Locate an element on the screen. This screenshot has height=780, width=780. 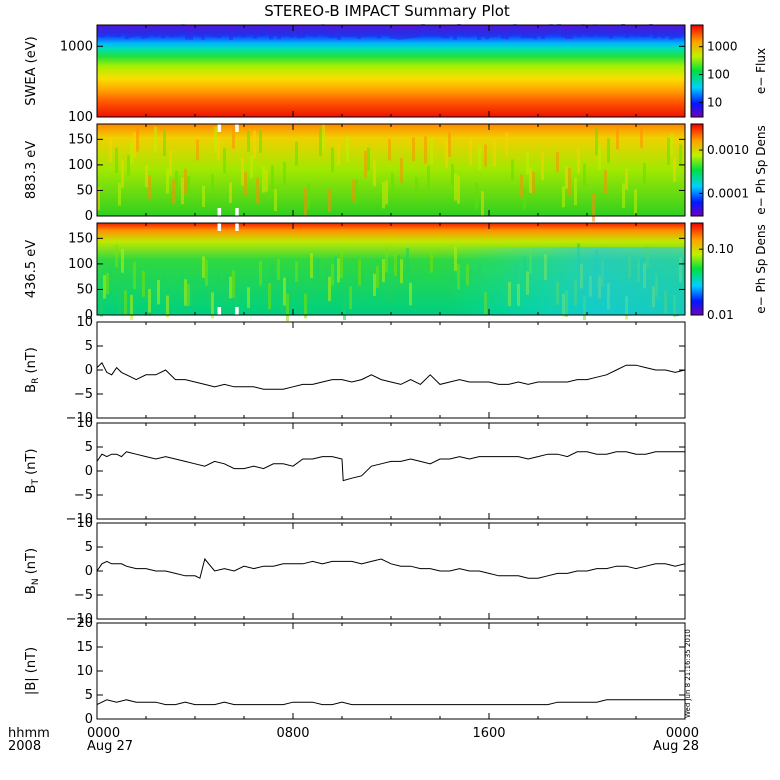
bt-panel: −10 −5 0 5 10 BT (nT) is located at coordinates (355, 471).